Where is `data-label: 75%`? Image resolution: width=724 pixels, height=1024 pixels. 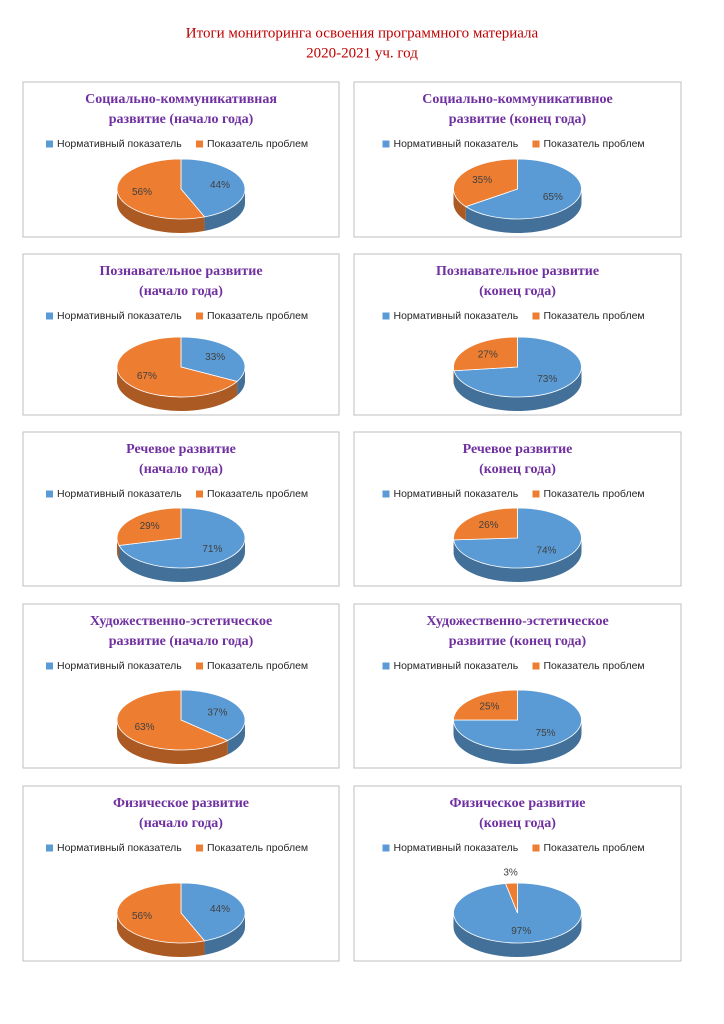
data-label: 75% is located at coordinates (546, 733).